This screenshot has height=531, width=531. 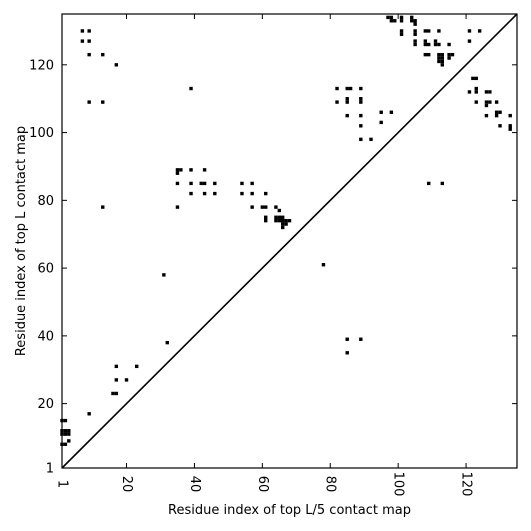 I want to click on y-tick-label: 100, so click(x=41, y=133).